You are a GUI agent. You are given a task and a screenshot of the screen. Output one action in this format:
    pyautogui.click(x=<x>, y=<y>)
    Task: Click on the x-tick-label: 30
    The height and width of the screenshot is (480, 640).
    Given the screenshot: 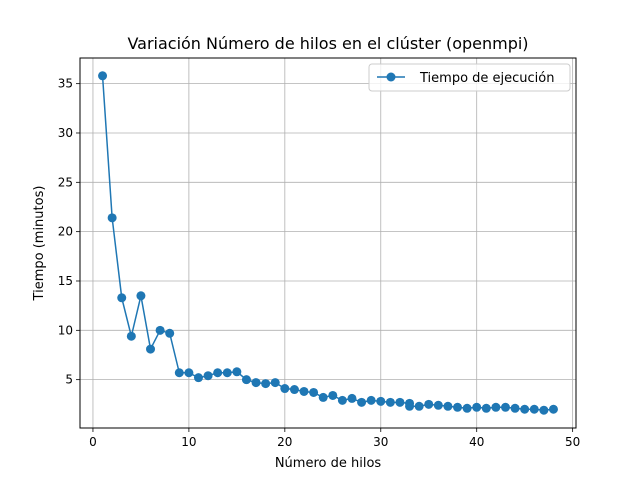 What is the action you would take?
    pyautogui.click(x=380, y=442)
    